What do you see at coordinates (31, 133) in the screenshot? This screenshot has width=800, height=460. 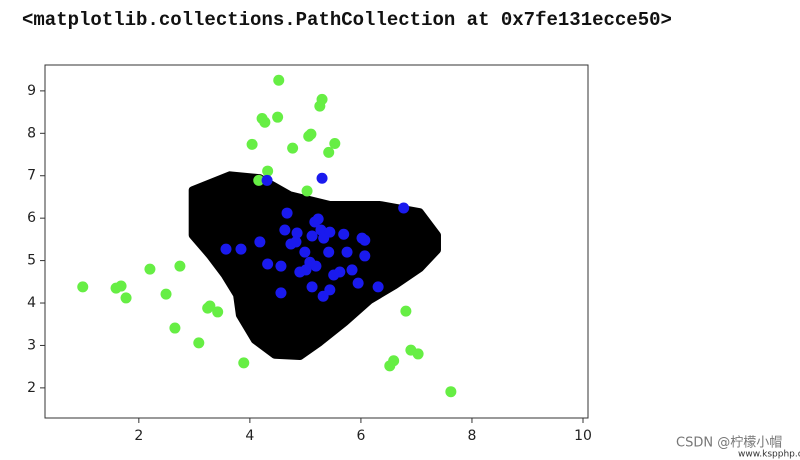 I see `y-tick-label: 8` at bounding box center [31, 133].